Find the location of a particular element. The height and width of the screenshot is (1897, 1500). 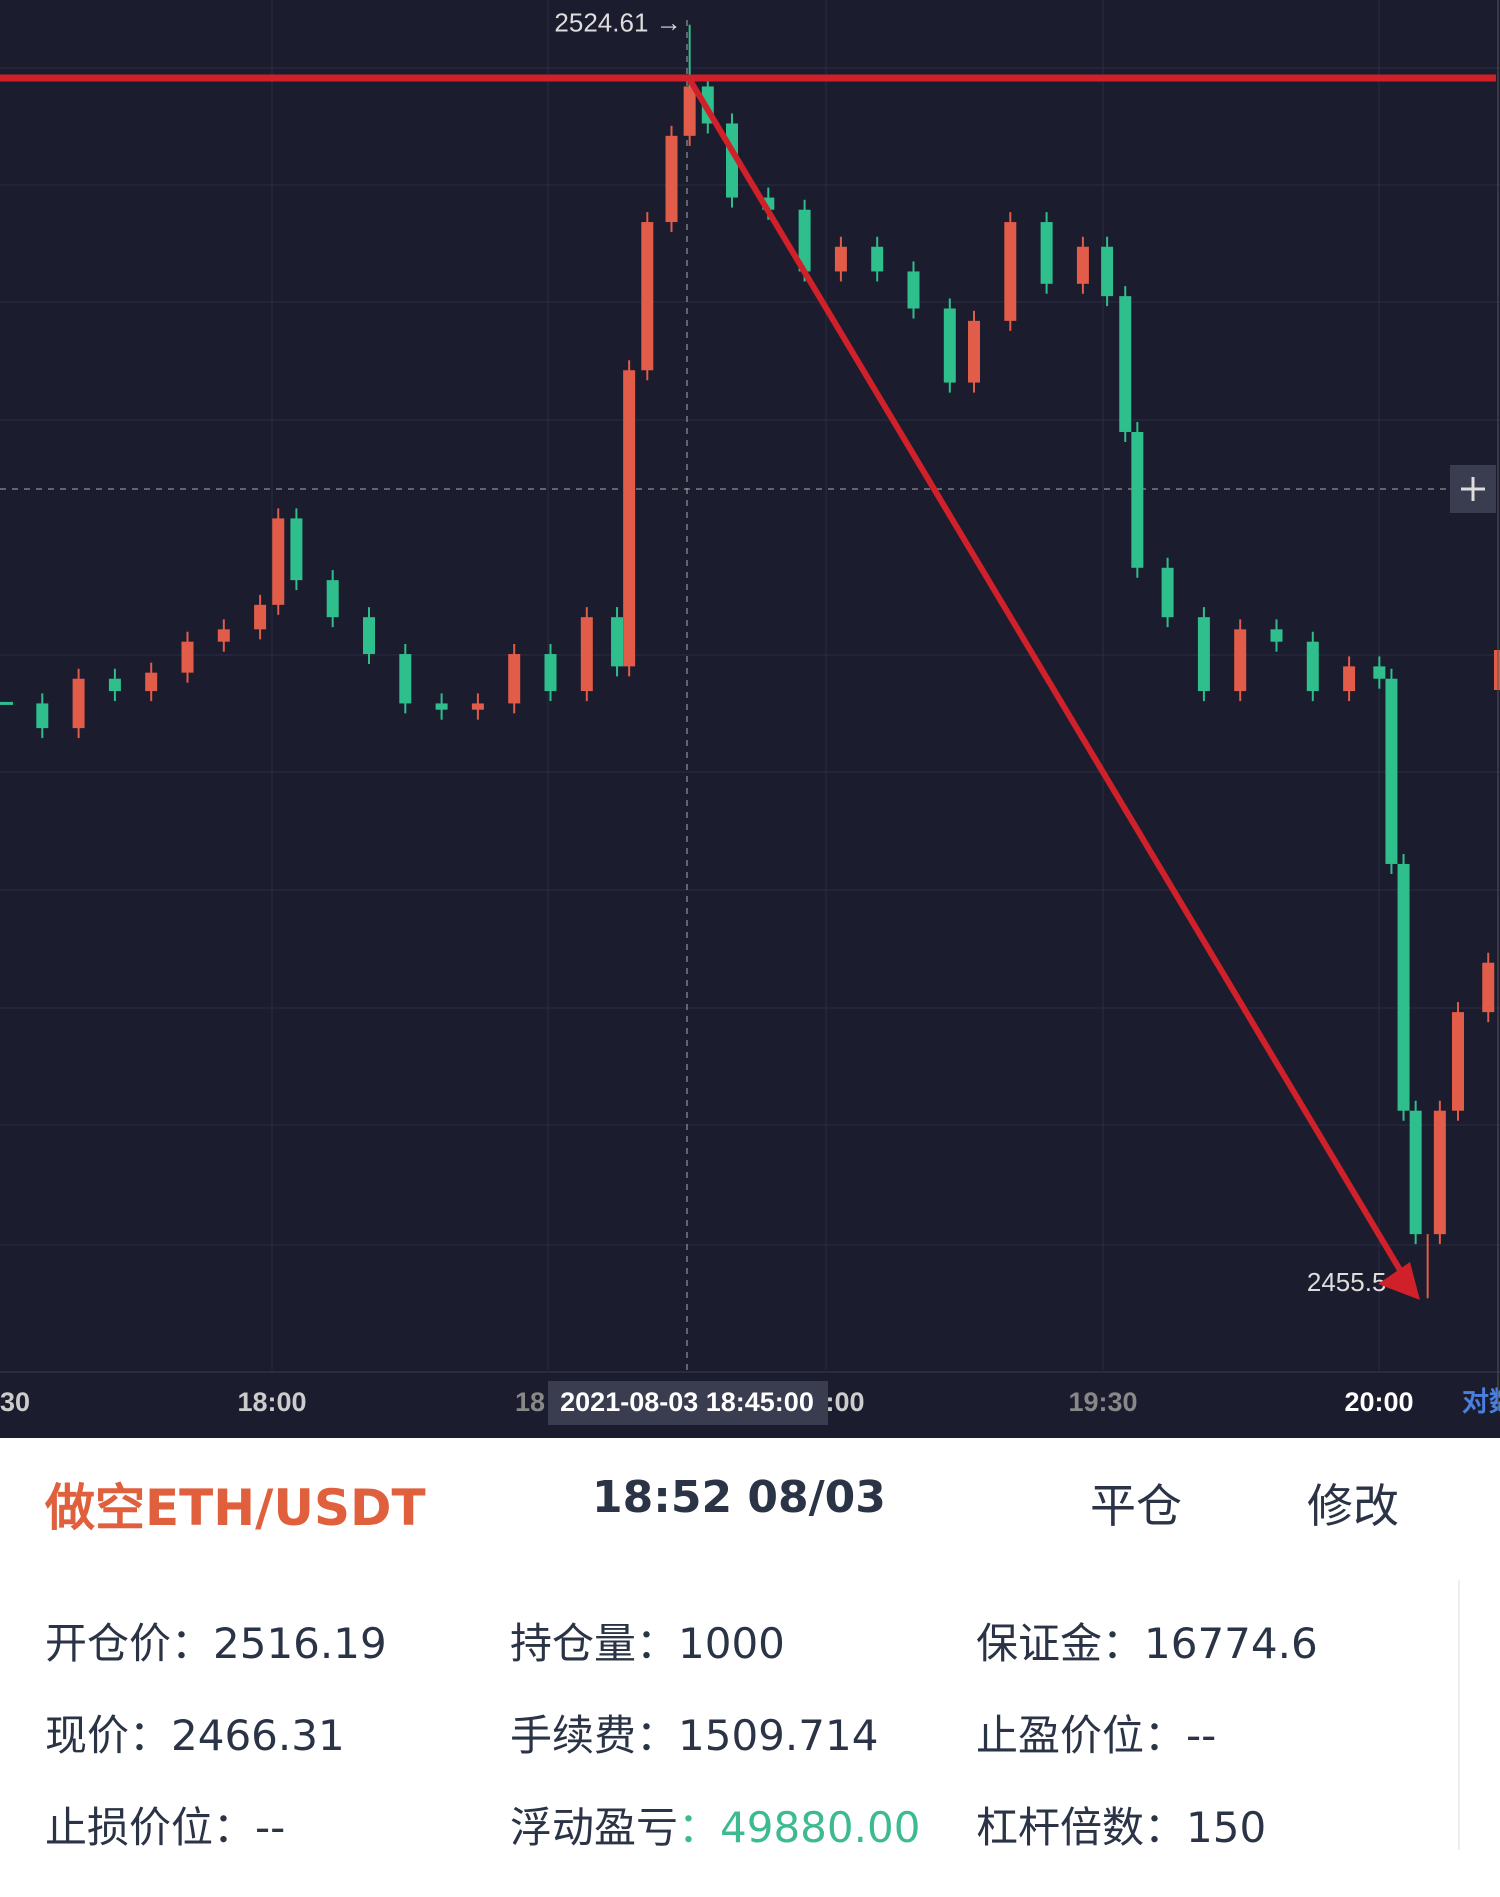

field: 开仓价：2516.19 is located at coordinates (216, 1640).